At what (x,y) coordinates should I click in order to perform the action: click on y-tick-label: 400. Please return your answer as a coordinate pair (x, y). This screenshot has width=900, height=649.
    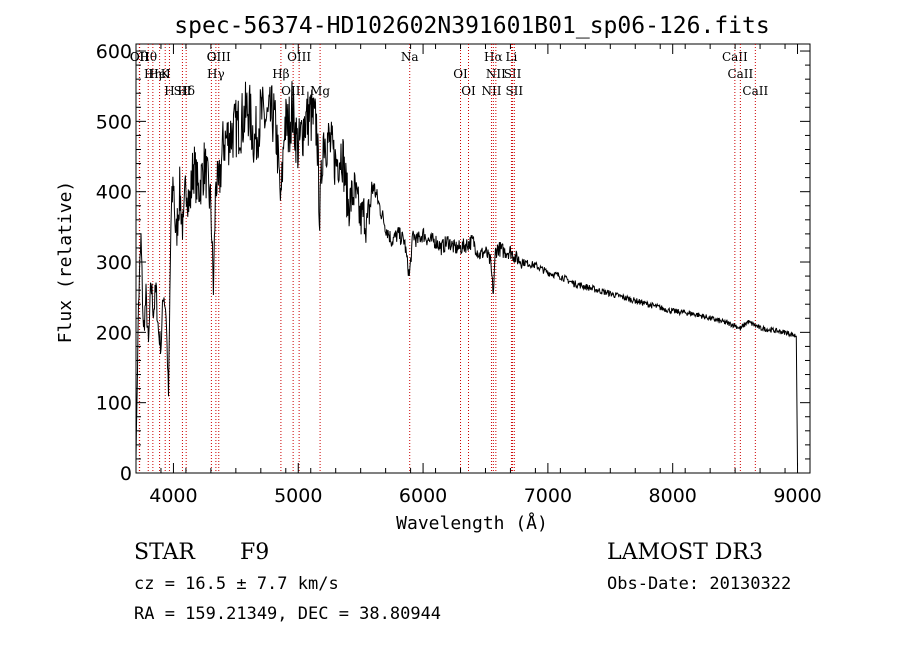
    Looking at the image, I should click on (114, 193).